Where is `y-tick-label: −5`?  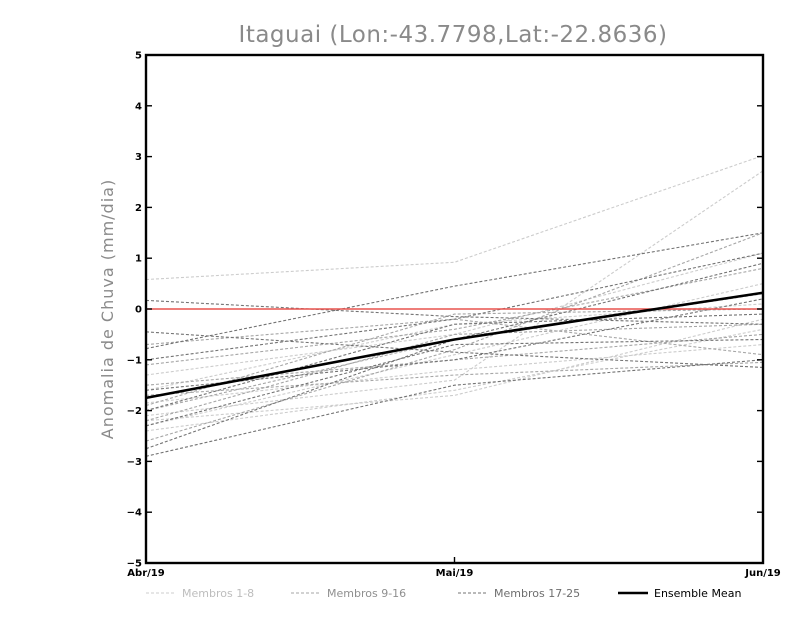
y-tick-label: −5 is located at coordinates (134, 564).